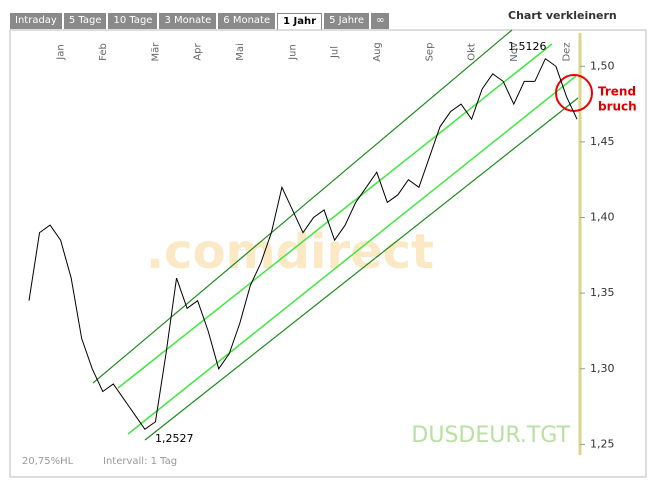  What do you see at coordinates (103, 52) in the screenshot?
I see `x-tick-label: Feb` at bounding box center [103, 52].